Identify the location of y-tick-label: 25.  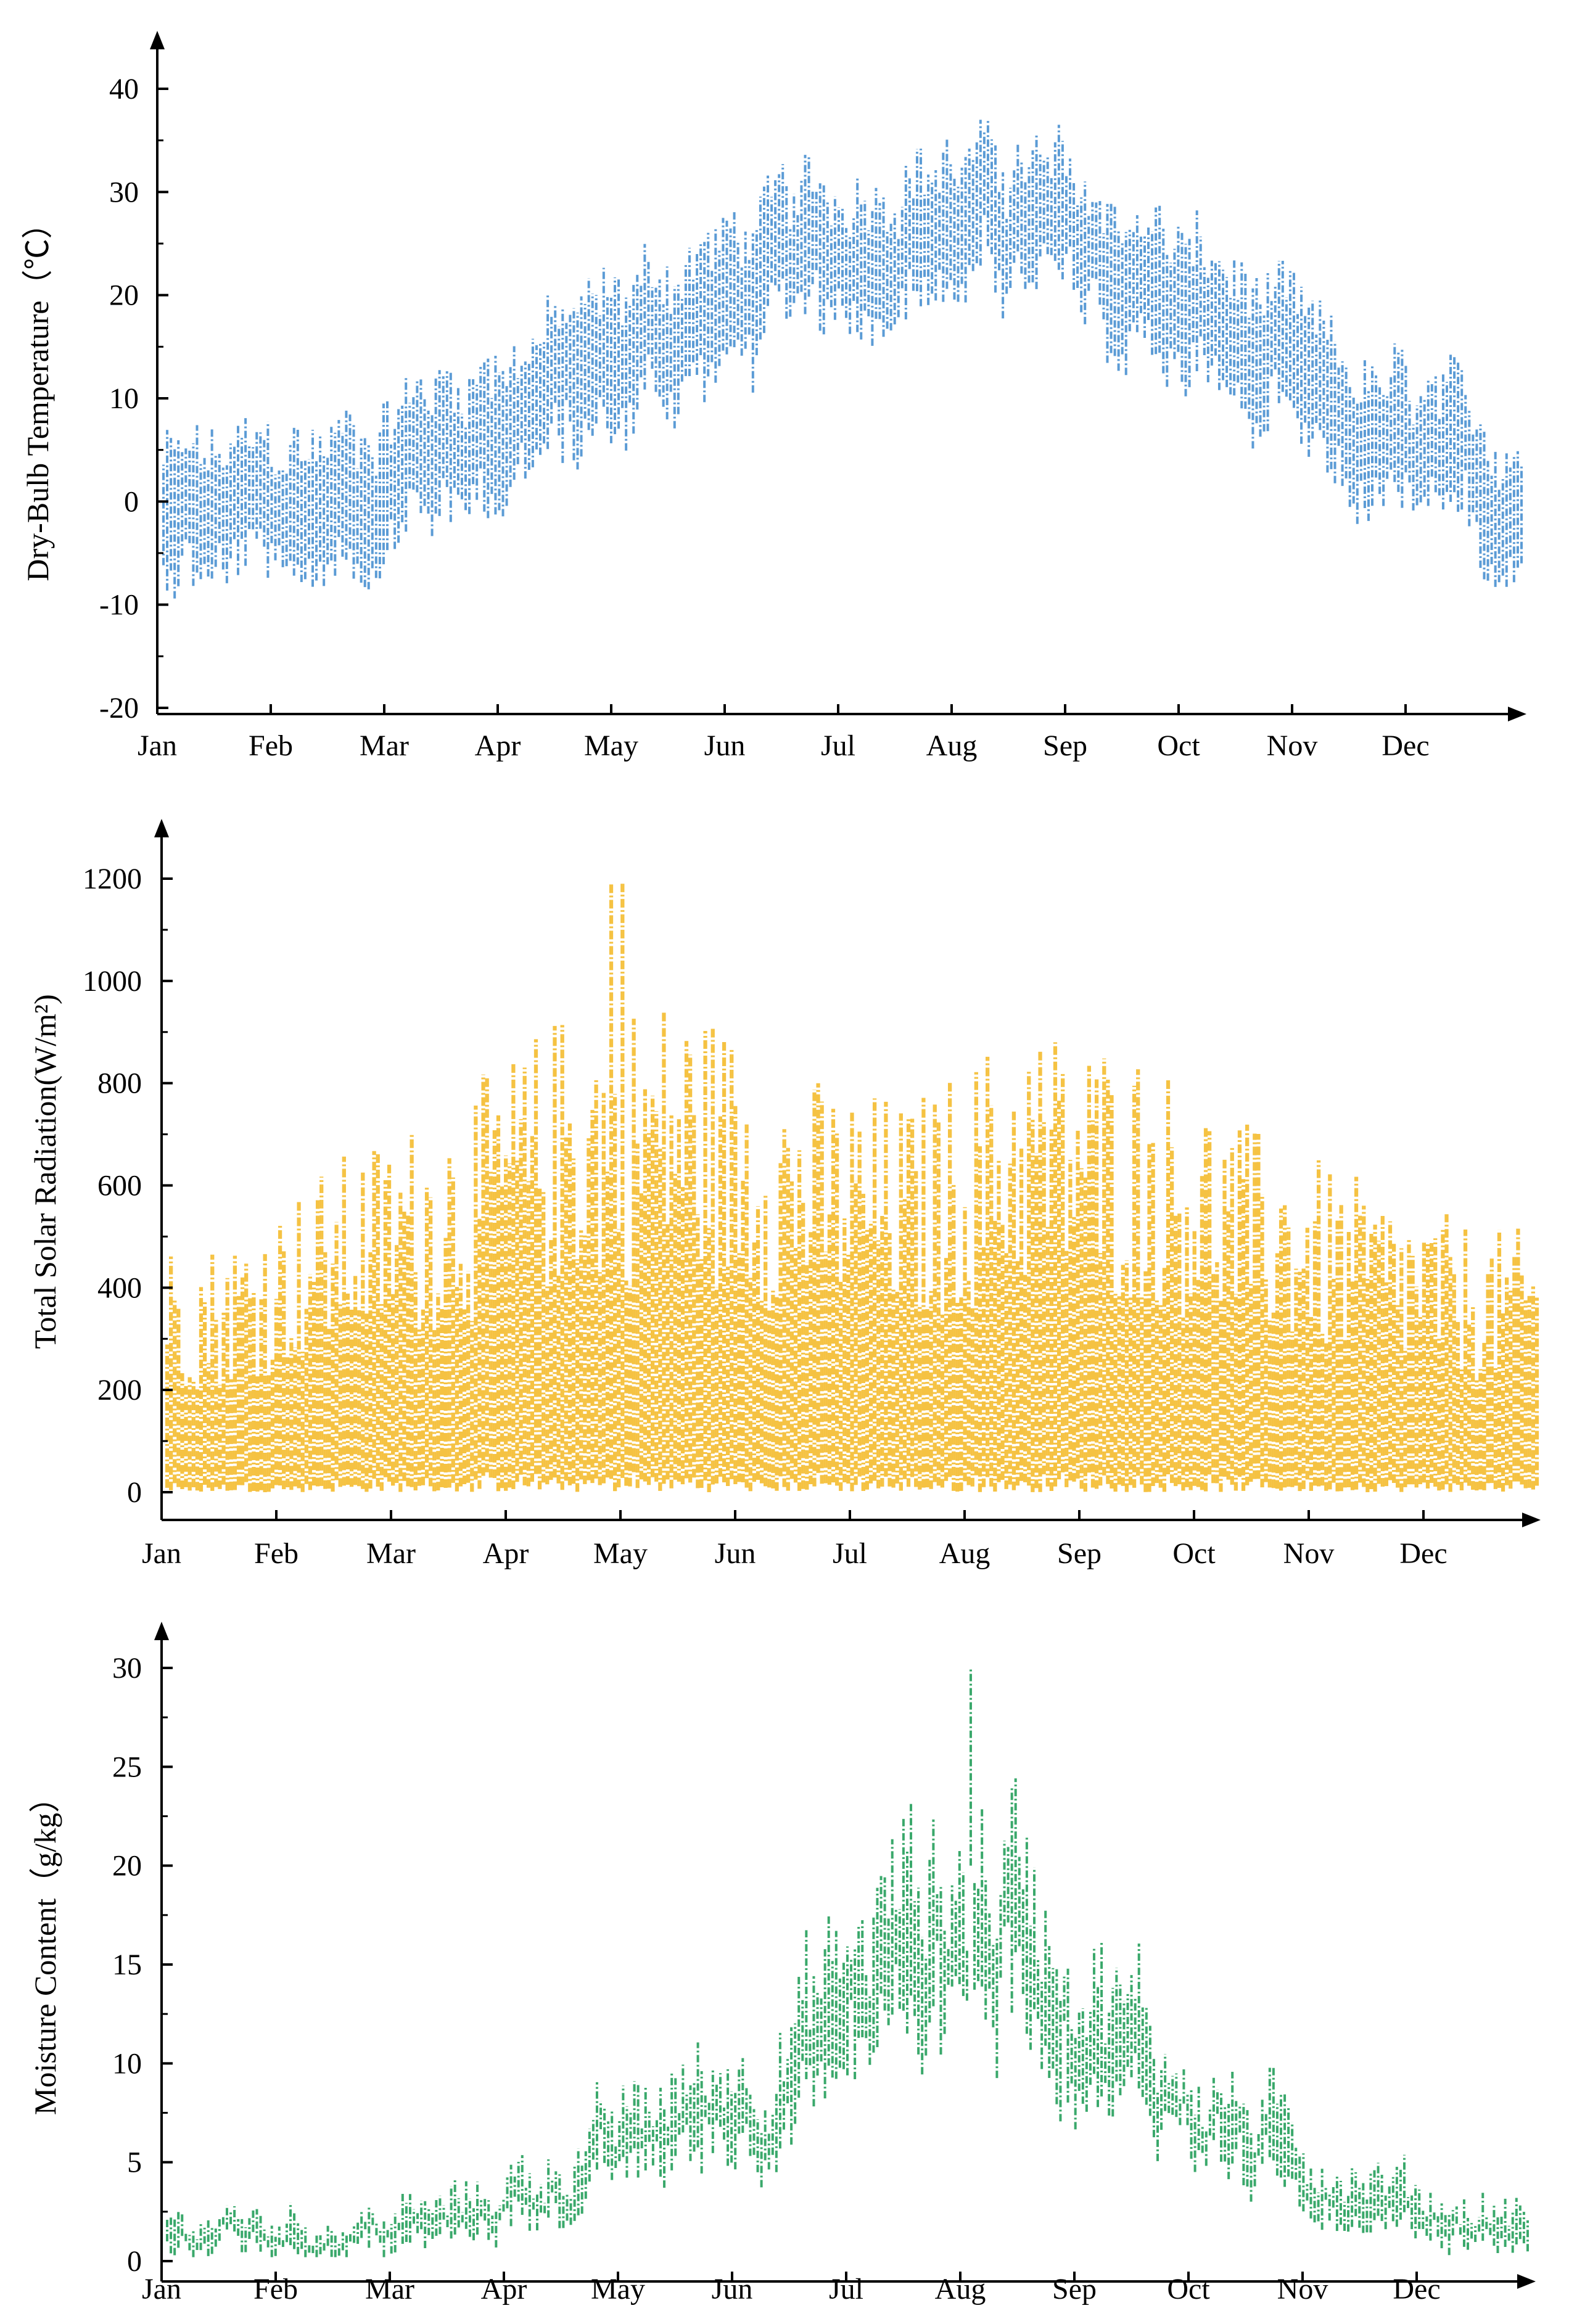
(127, 1767).